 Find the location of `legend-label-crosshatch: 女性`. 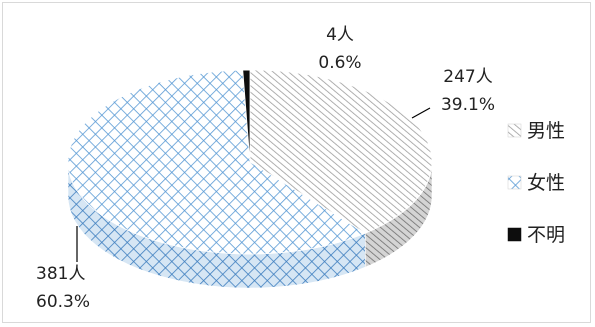

legend-label-crosshatch: 女性 is located at coordinates (546, 183).